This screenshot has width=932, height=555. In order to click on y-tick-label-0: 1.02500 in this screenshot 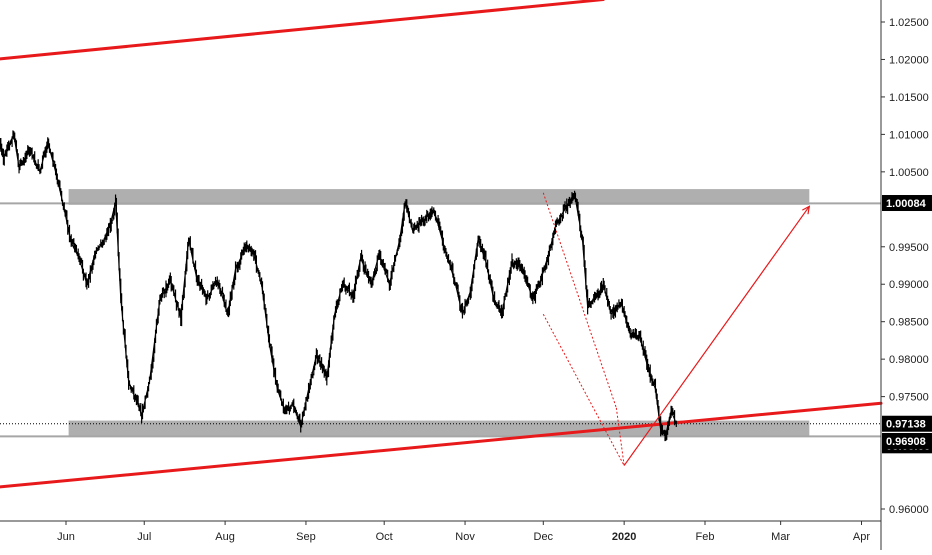, I will do `click(909, 23)`.